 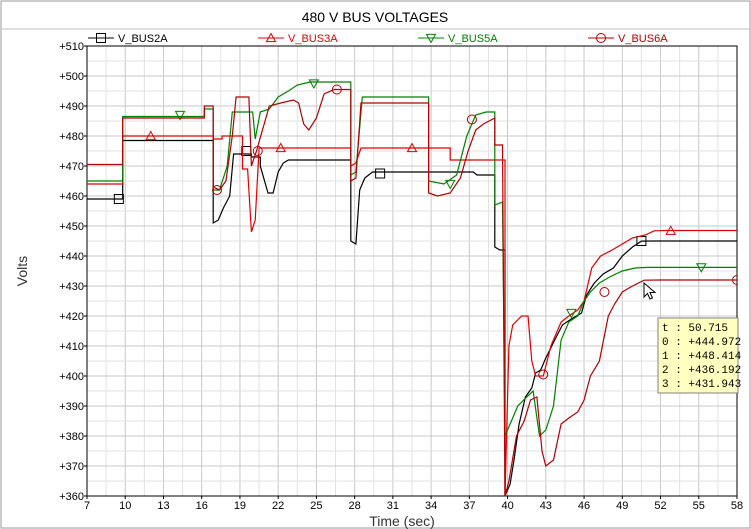 What do you see at coordinates (469, 506) in the screenshot?
I see `x-tick-label: 37` at bounding box center [469, 506].